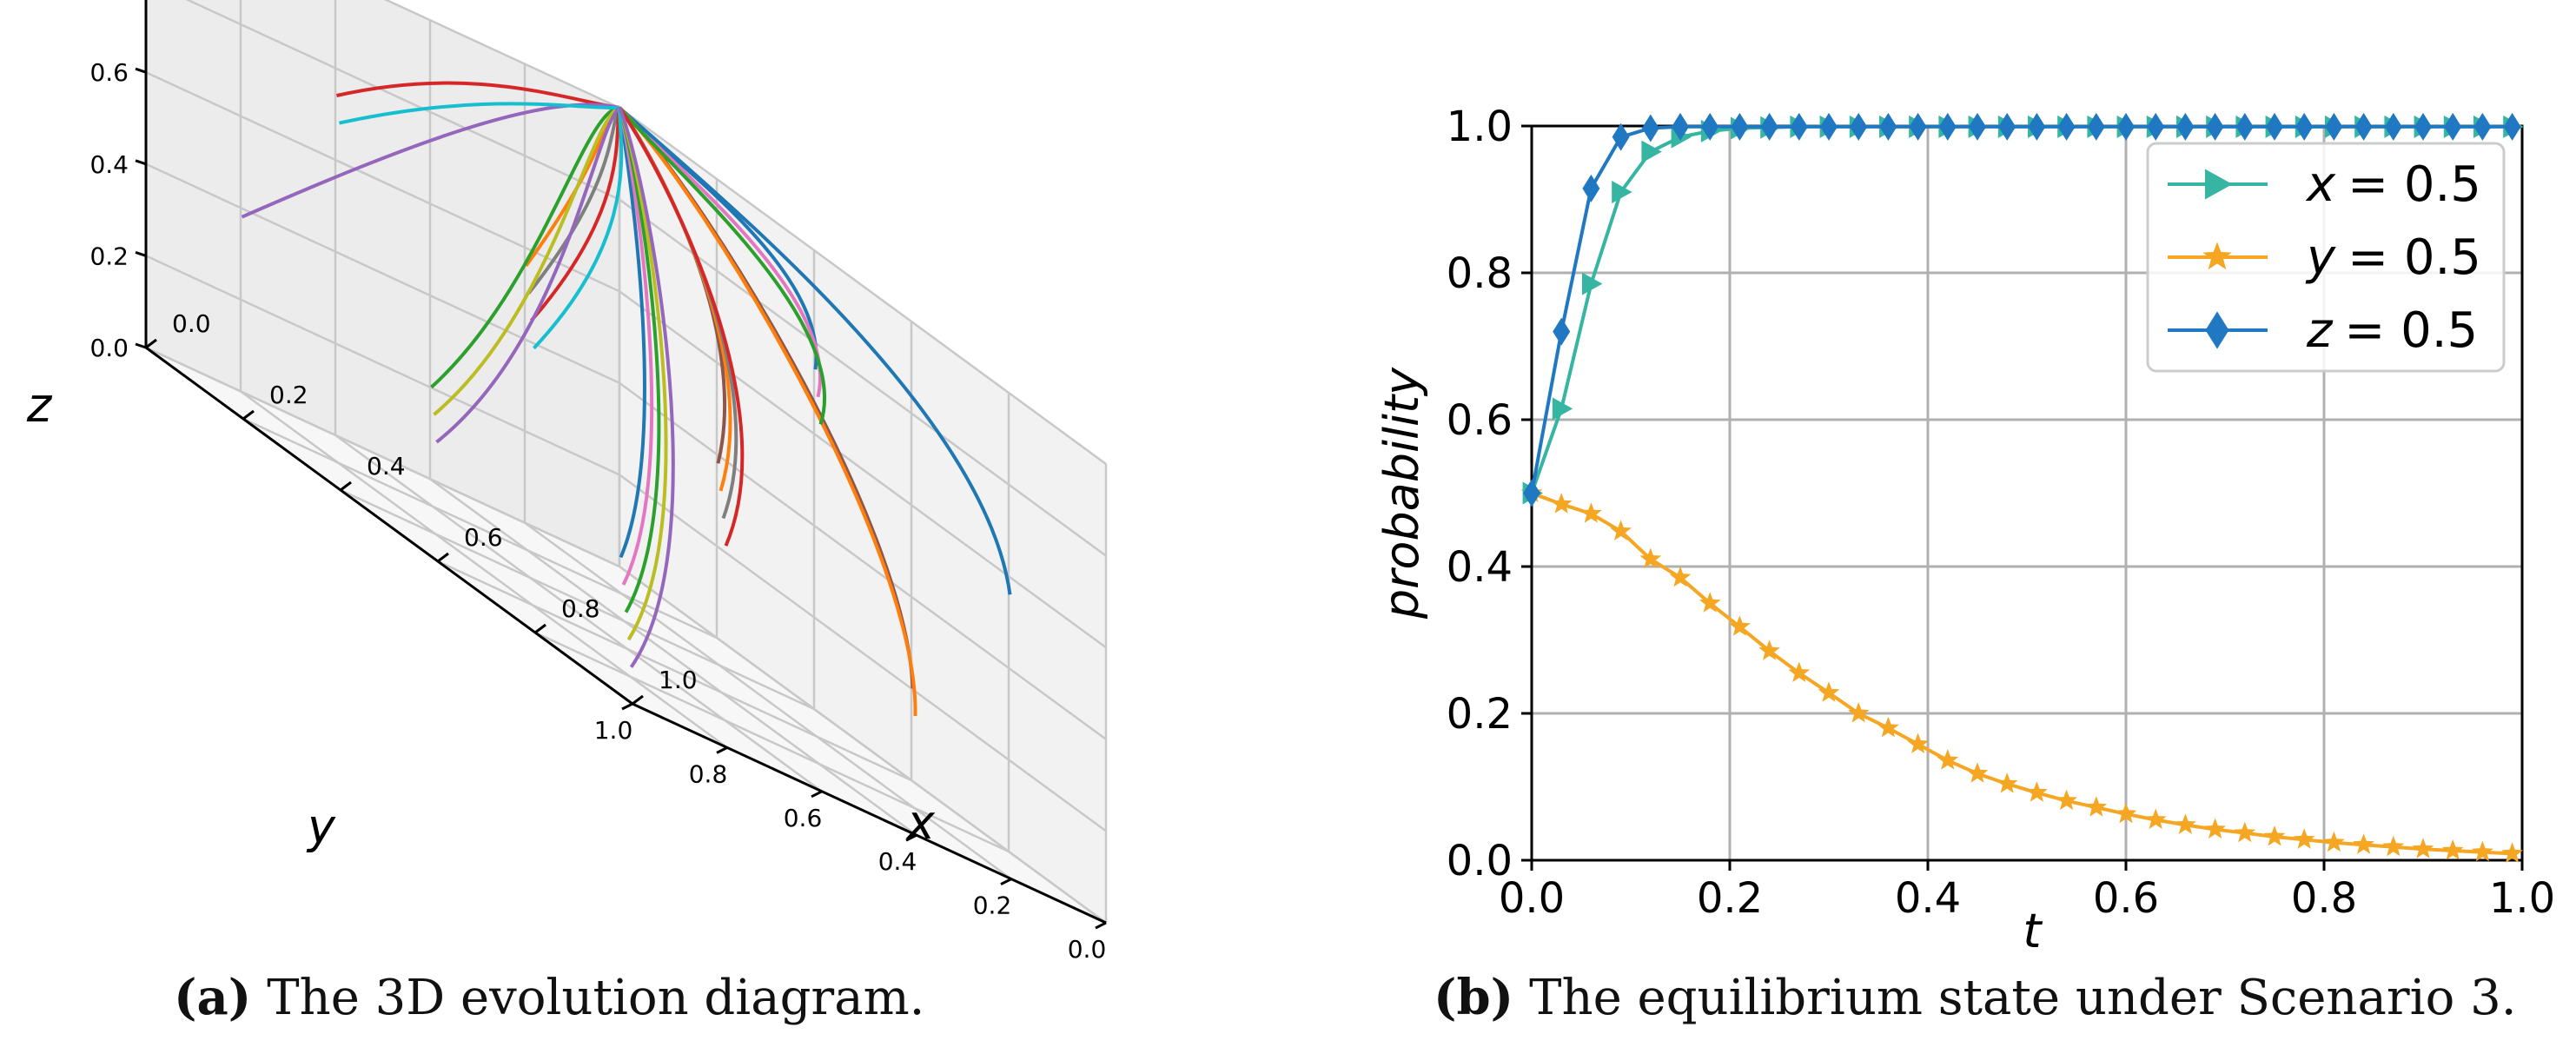 The height and width of the screenshot is (1054, 2576). What do you see at coordinates (1480, 127) in the screenshot?
I see `y-tick-label: 1.0` at bounding box center [1480, 127].